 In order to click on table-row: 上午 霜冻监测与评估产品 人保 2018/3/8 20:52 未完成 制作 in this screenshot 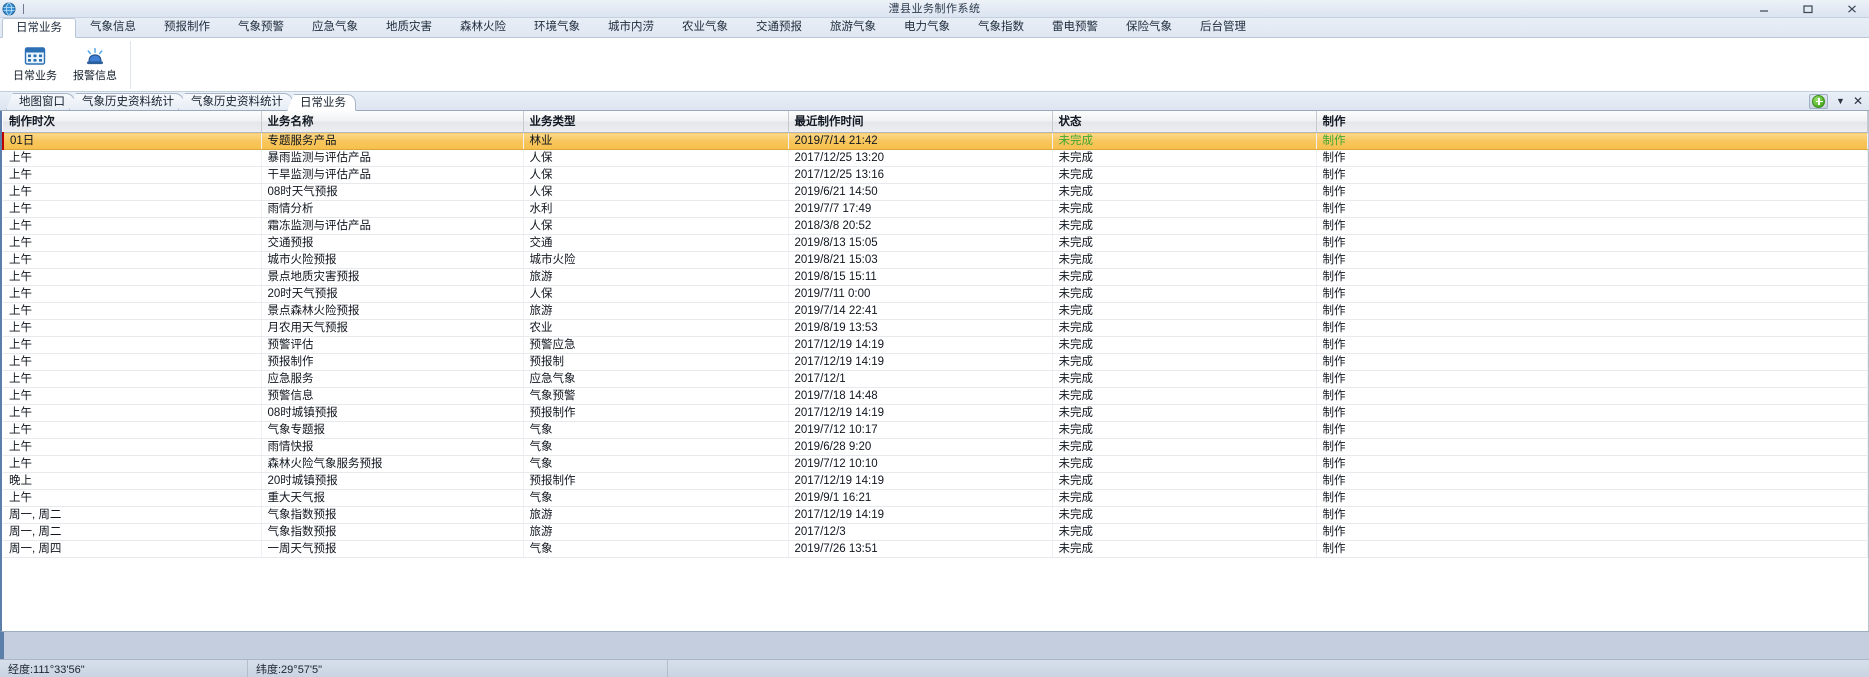, I will do `click(935, 226)`.